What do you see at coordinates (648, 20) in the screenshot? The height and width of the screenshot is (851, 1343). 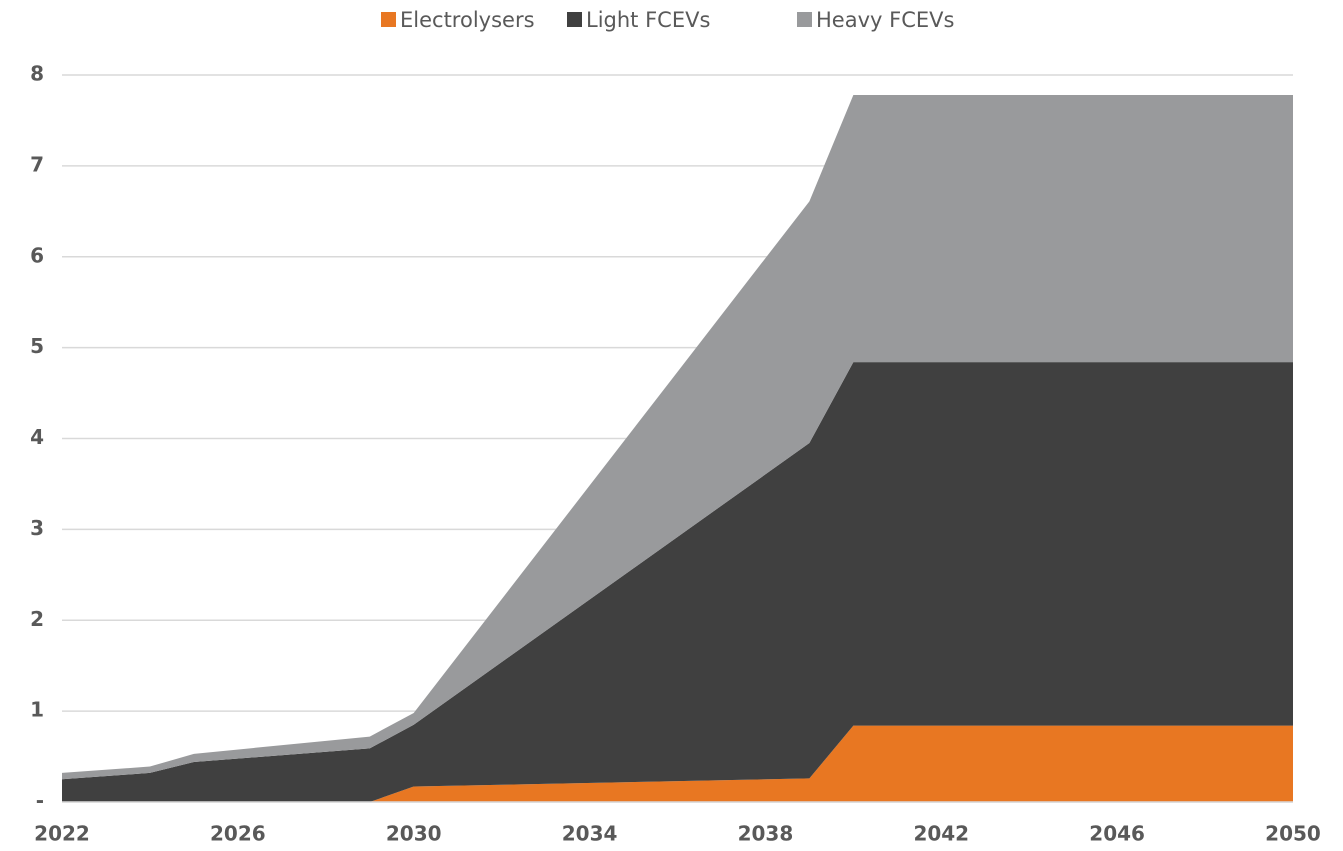 I see `legend-label: Light FCEVs` at bounding box center [648, 20].